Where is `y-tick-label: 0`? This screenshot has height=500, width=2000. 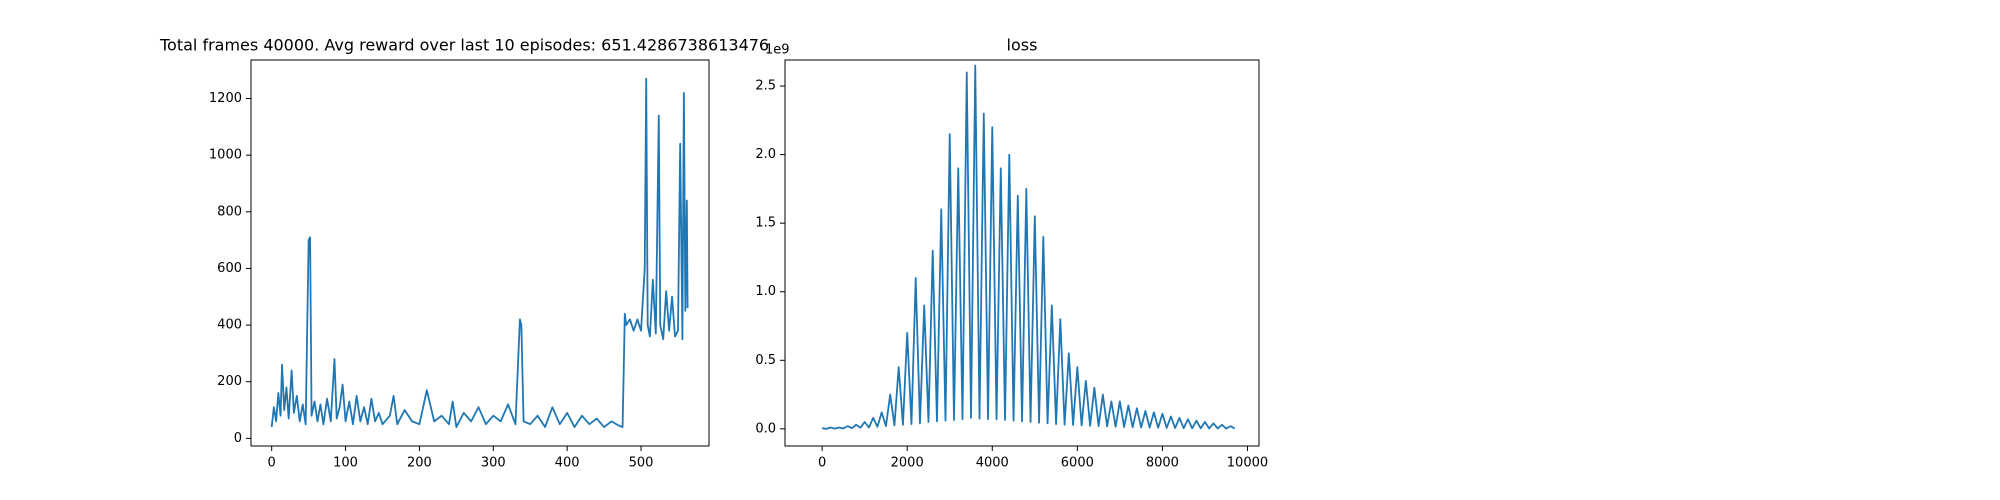
y-tick-label: 0 is located at coordinates (238, 438).